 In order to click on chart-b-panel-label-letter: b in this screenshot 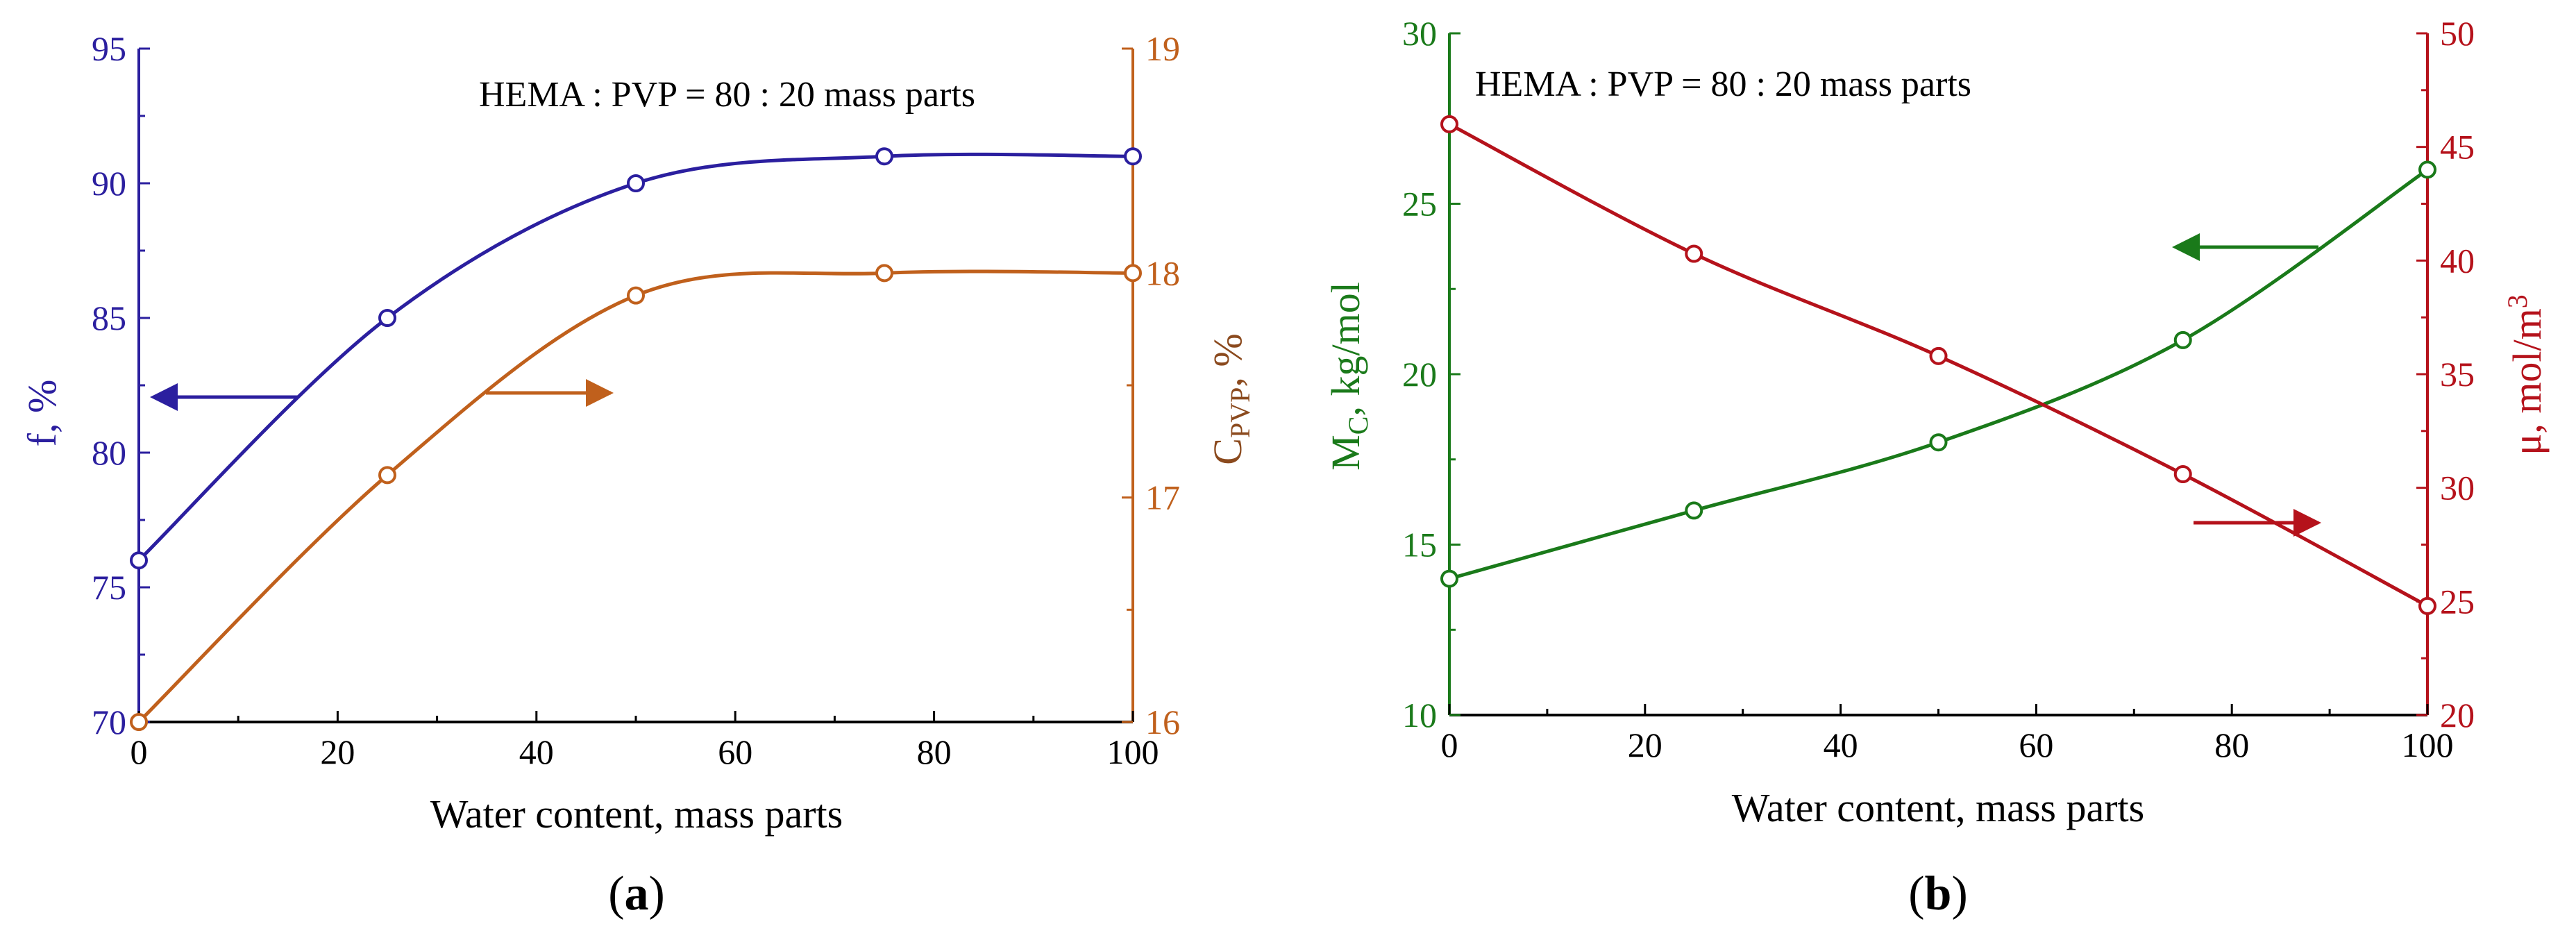, I will do `click(1938, 894)`.